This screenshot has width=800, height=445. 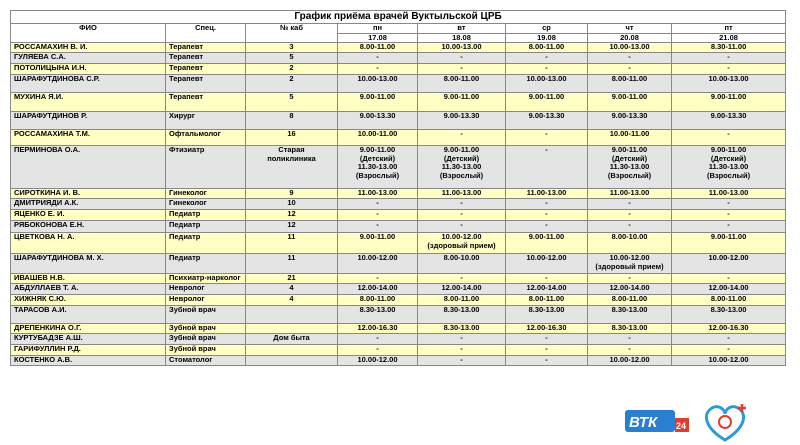 What do you see at coordinates (88, 215) in the screenshot?
I see `doctor-name: ЯЦЕНКО Е. И.` at bounding box center [88, 215].